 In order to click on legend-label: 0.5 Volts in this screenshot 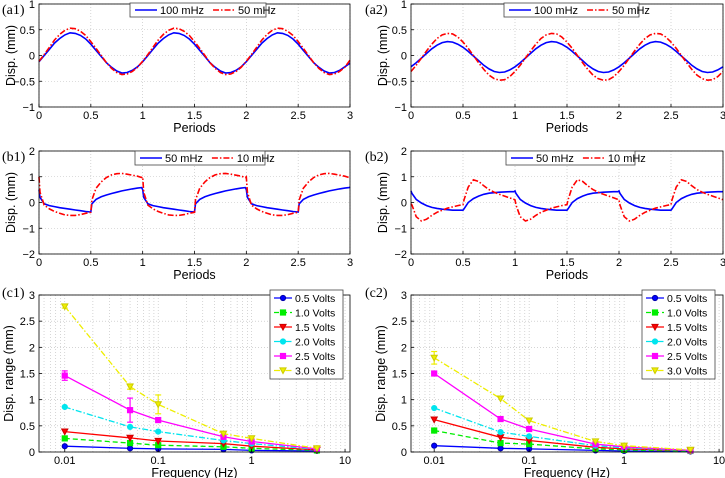, I will do `click(315, 299)`.